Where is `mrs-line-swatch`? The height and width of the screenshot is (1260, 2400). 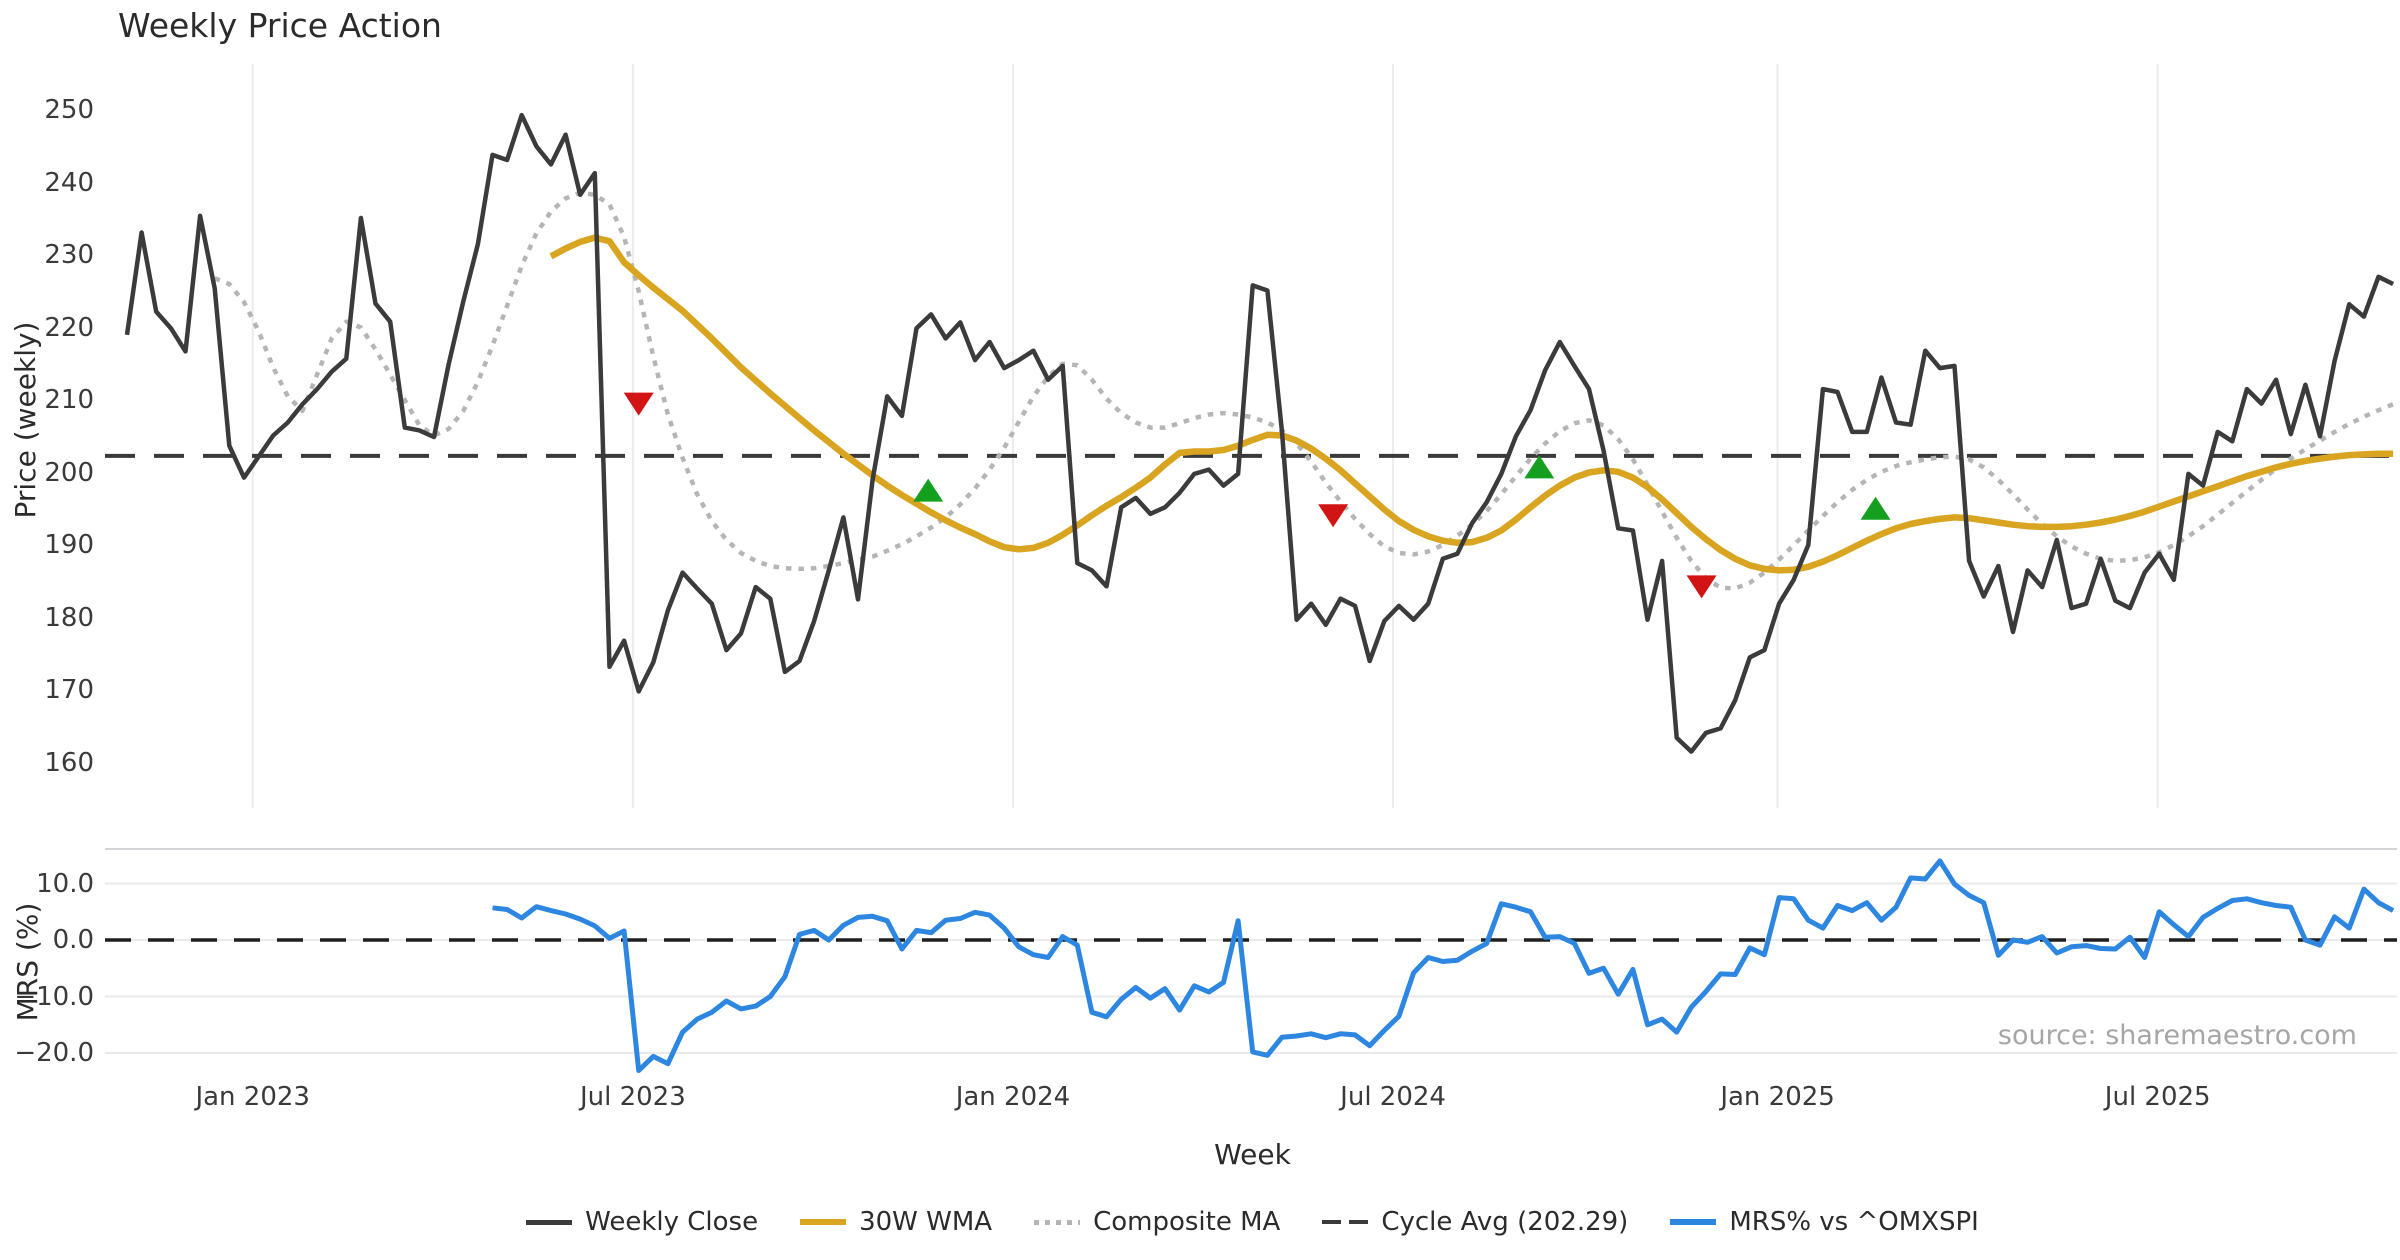 mrs-line-swatch is located at coordinates (1693, 1222).